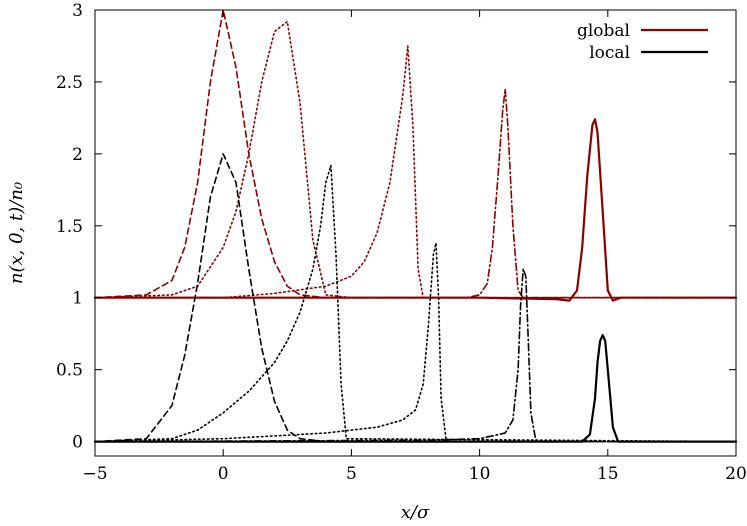 The width and height of the screenshot is (747, 526). I want to click on y-tick-label: 3, so click(77, 11).